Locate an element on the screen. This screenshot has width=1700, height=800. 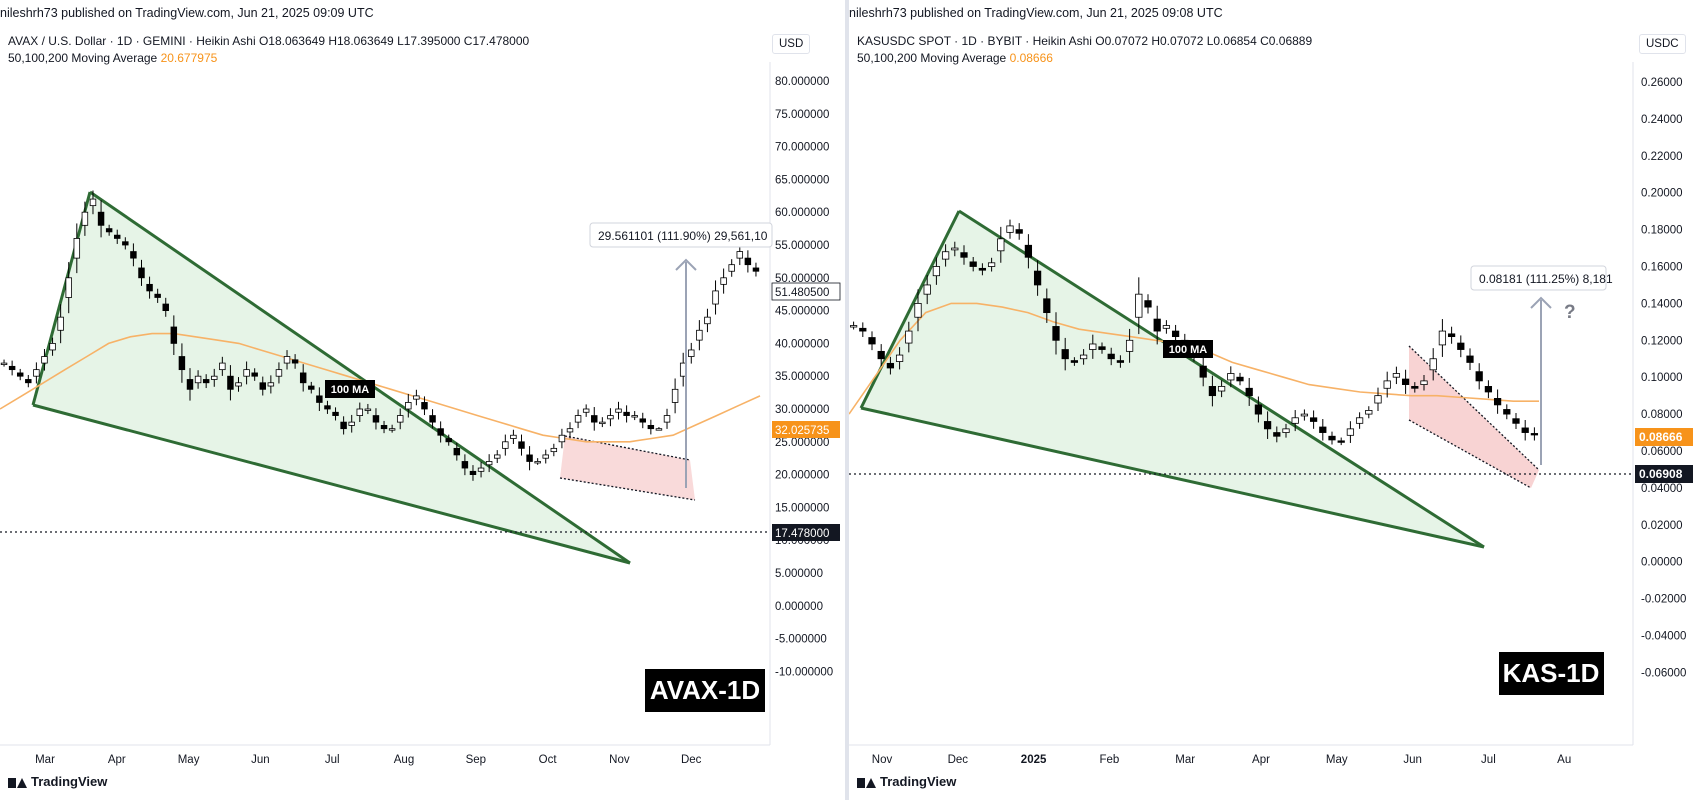
ma-value: 20.677975 is located at coordinates (189, 58).